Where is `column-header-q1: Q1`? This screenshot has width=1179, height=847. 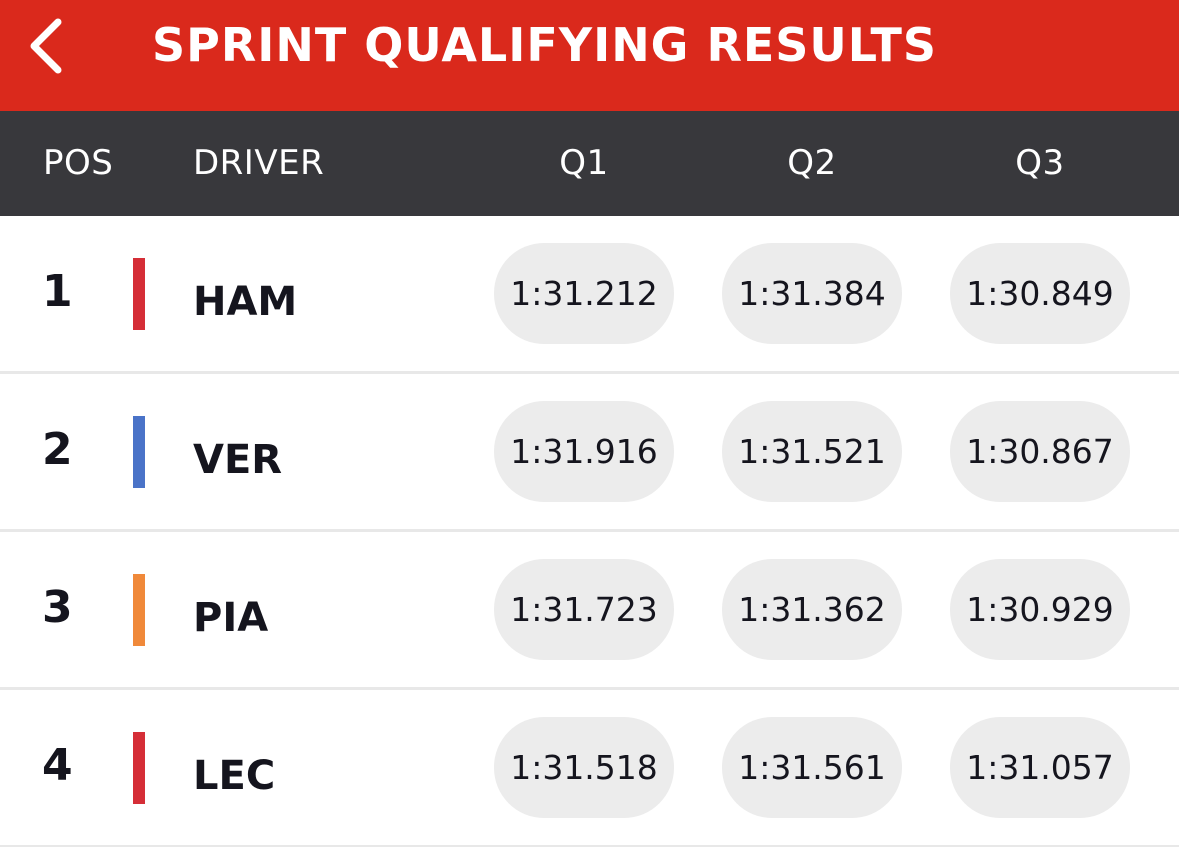
column-header-q1: Q1 is located at coordinates (584, 163).